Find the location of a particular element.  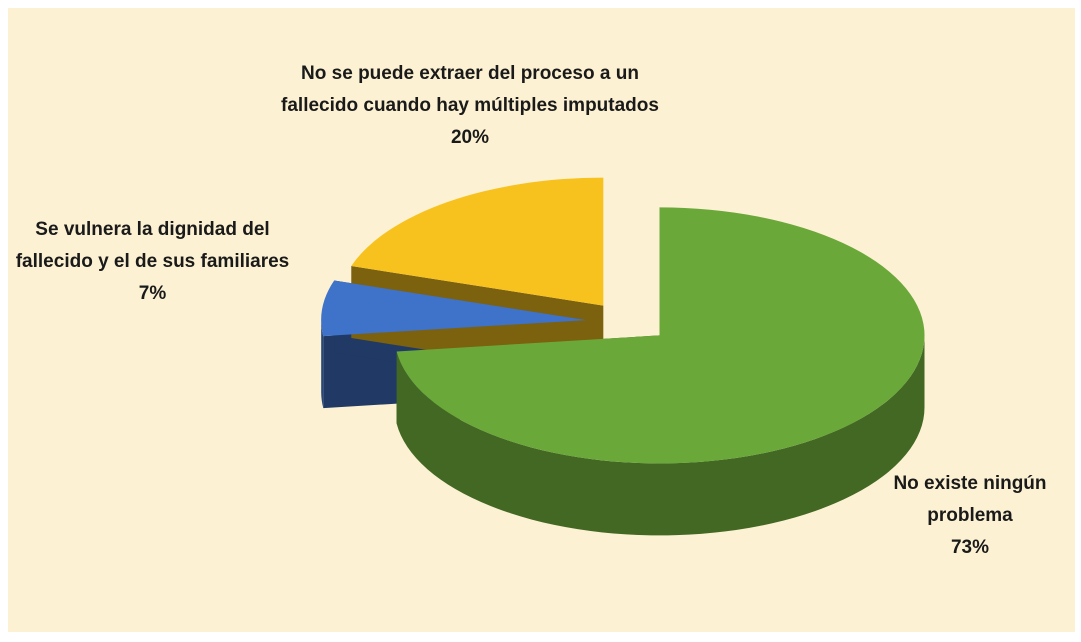

value-label: 7% is located at coordinates (152, 293).